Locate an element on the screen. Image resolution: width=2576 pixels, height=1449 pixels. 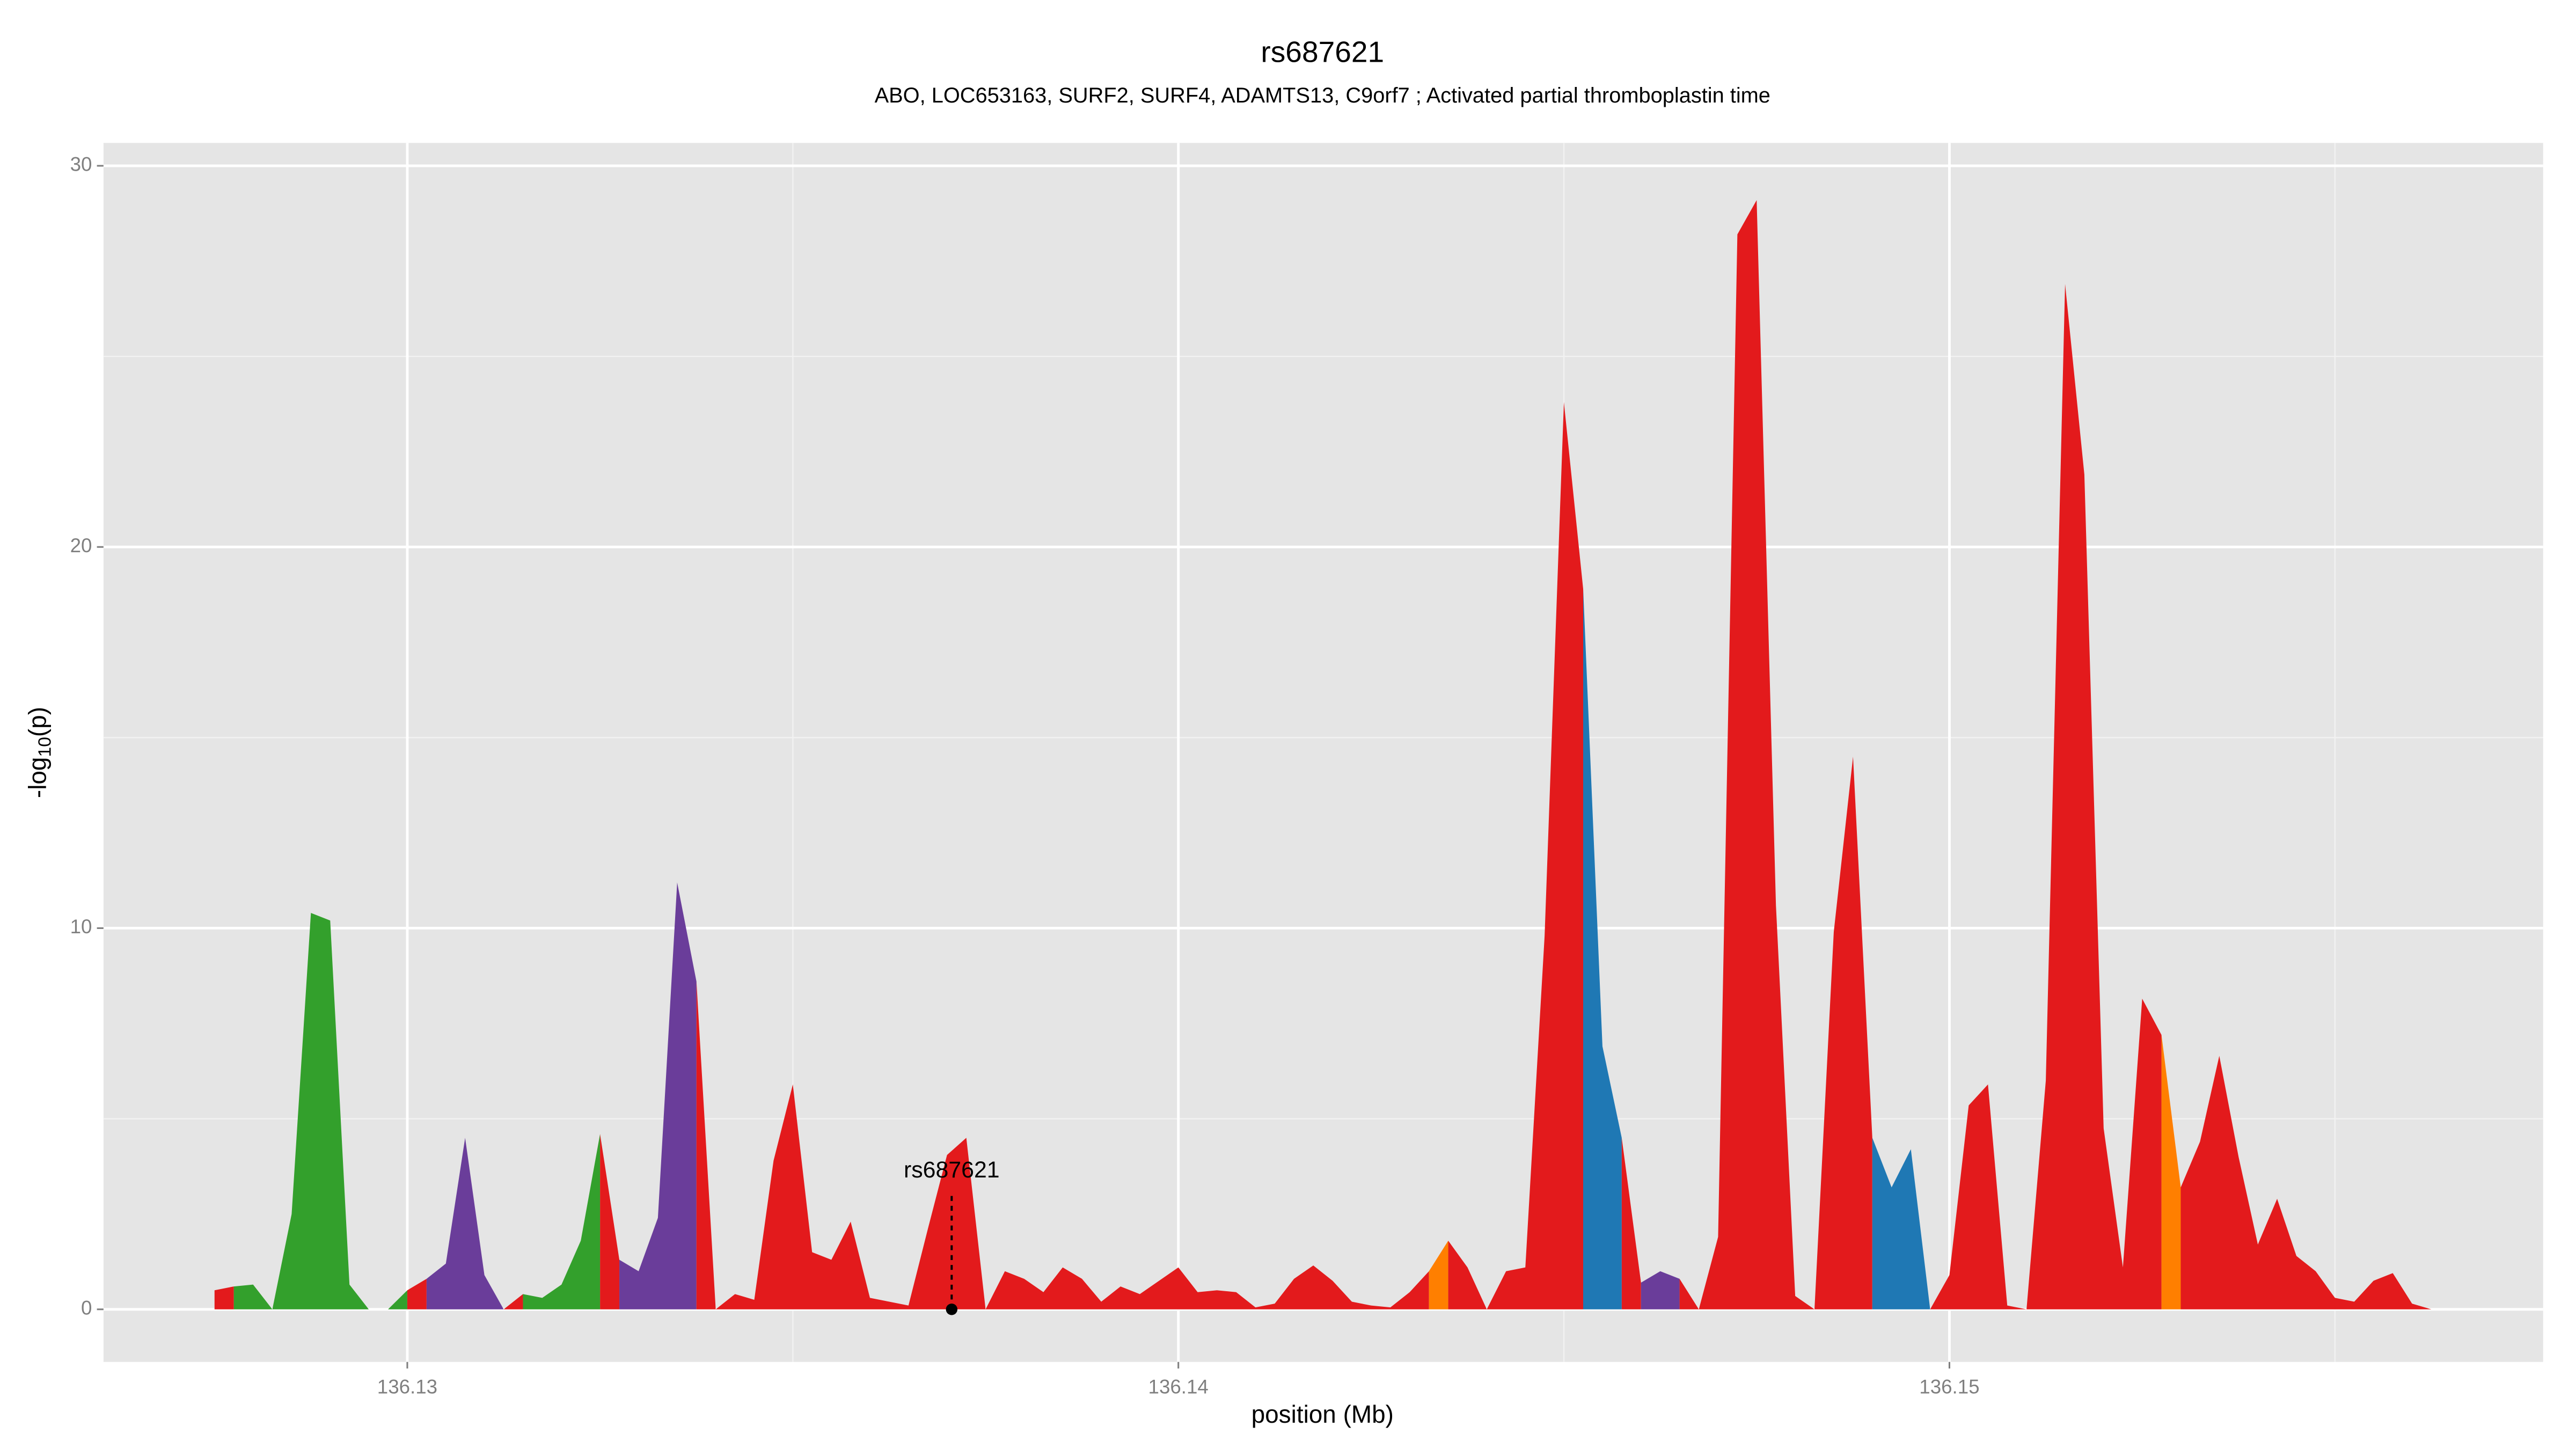
y-tick-label: 20 is located at coordinates (81, 546).